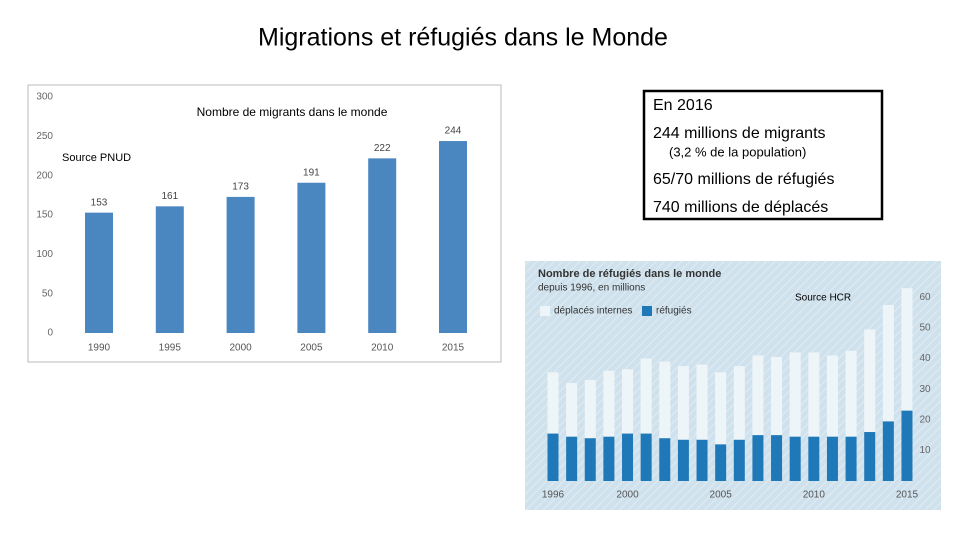 This screenshot has height=540, width=960. What do you see at coordinates (823, 298) in the screenshot?
I see `annotation: Source HCR` at bounding box center [823, 298].